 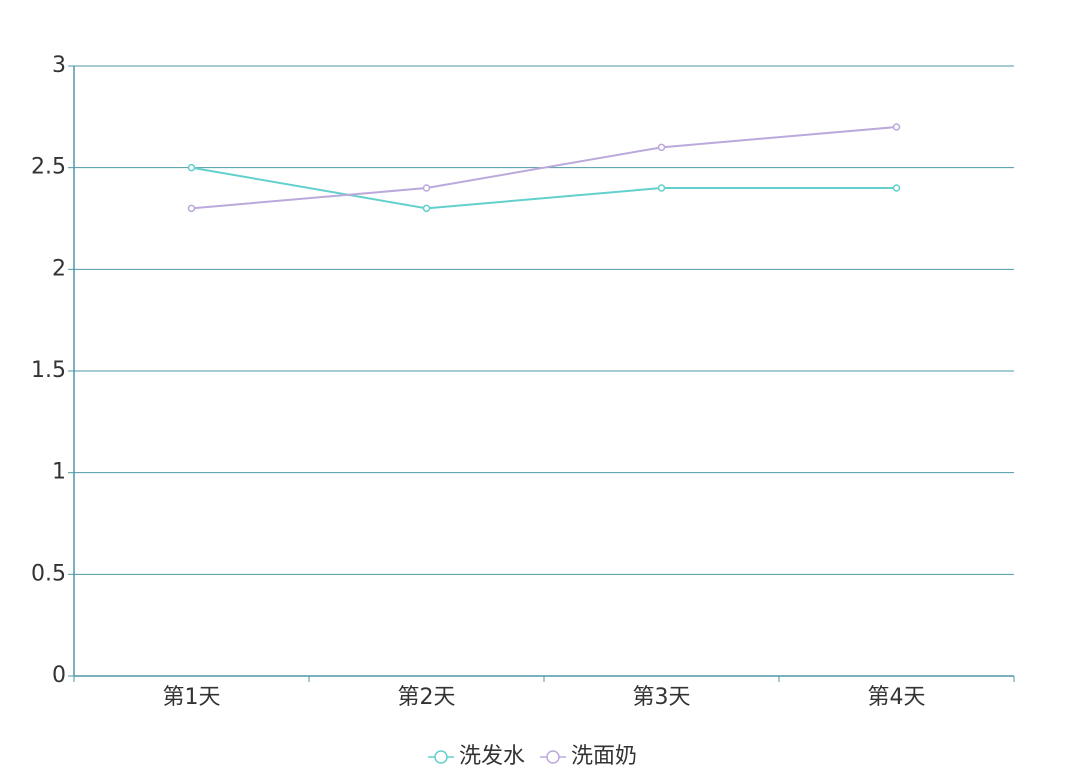 I want to click on y-tick-label: 0, so click(x=59, y=675).